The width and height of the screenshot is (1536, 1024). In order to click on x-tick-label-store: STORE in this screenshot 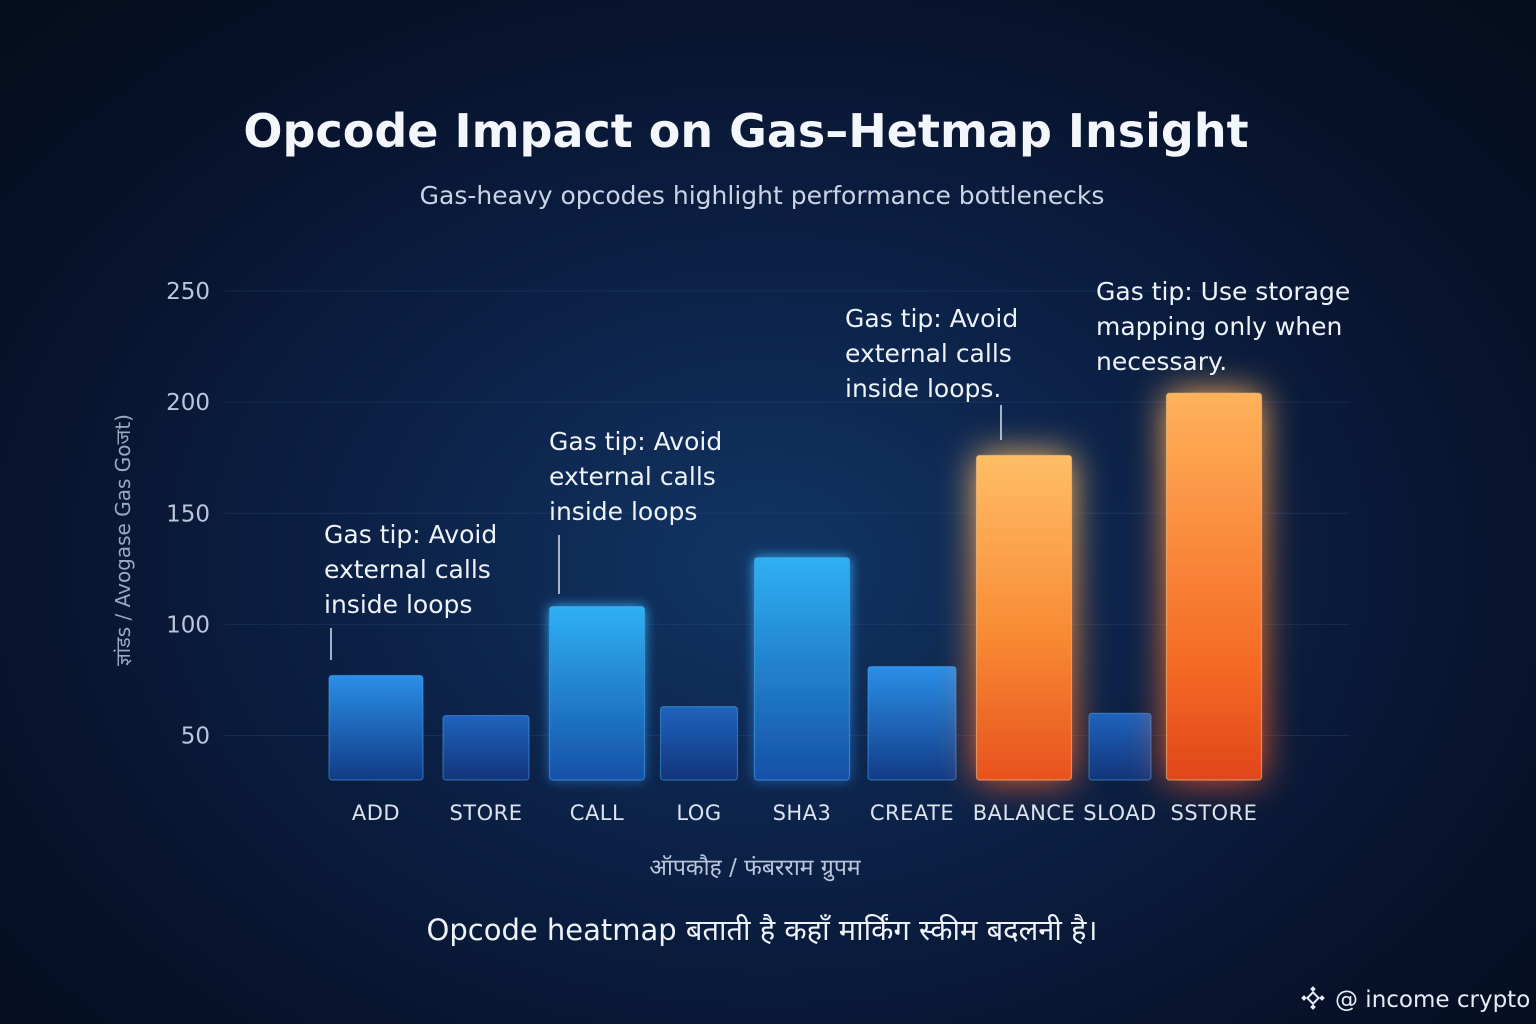, I will do `click(485, 813)`.